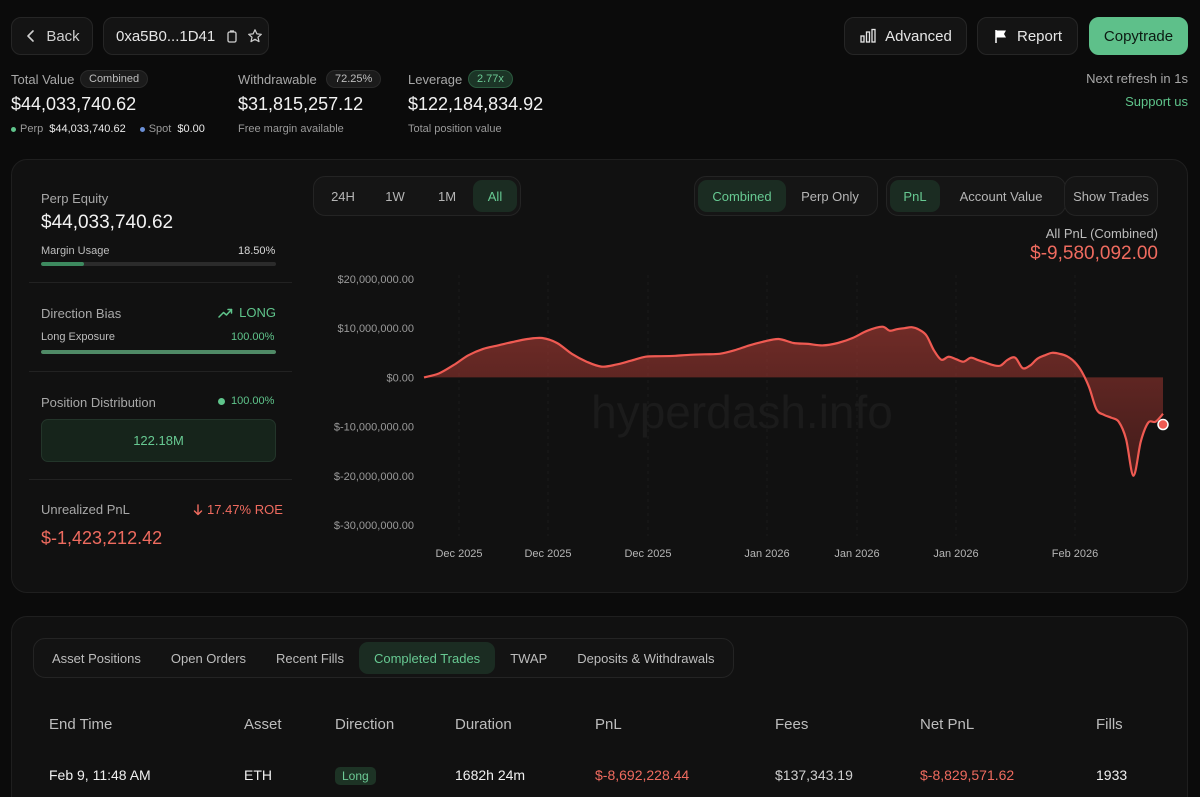 Image resolution: width=1200 pixels, height=797 pixels. I want to click on wallet-address: 0xa5B0...1D41, so click(166, 36).